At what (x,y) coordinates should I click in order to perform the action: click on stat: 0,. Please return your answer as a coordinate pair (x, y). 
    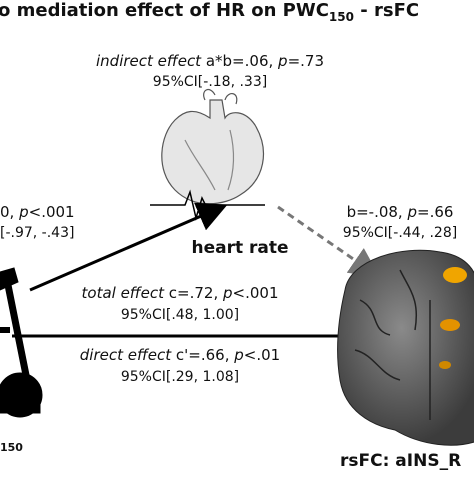
    Looking at the image, I should click on (9, 212).